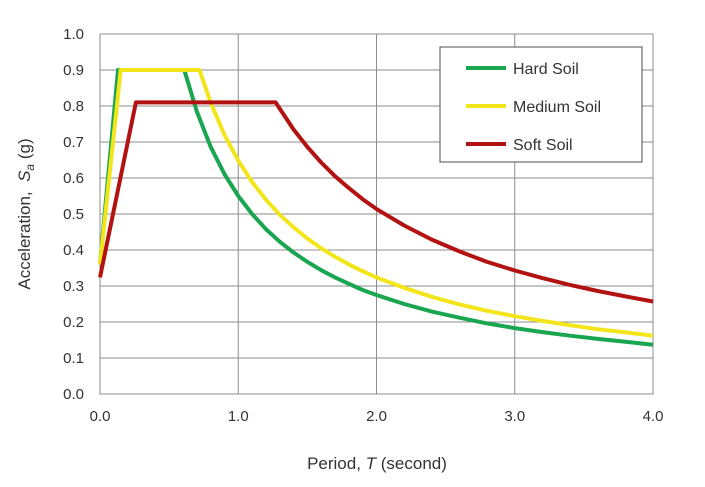 This screenshot has height=487, width=705. Describe the element at coordinates (73, 358) in the screenshot. I see `y-tick-label: 0.1` at that location.